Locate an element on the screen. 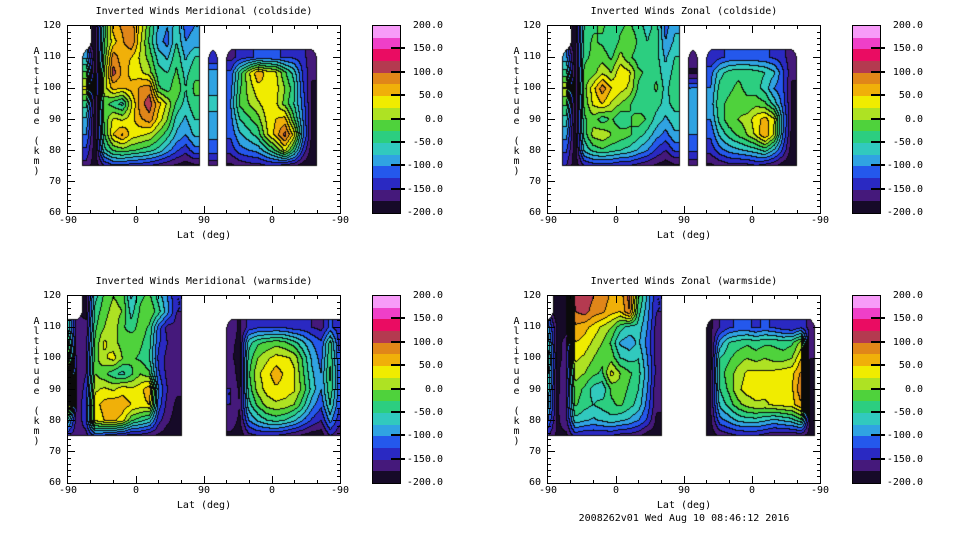  y-axis-label: Altitude (km) is located at coordinates (516, 111).